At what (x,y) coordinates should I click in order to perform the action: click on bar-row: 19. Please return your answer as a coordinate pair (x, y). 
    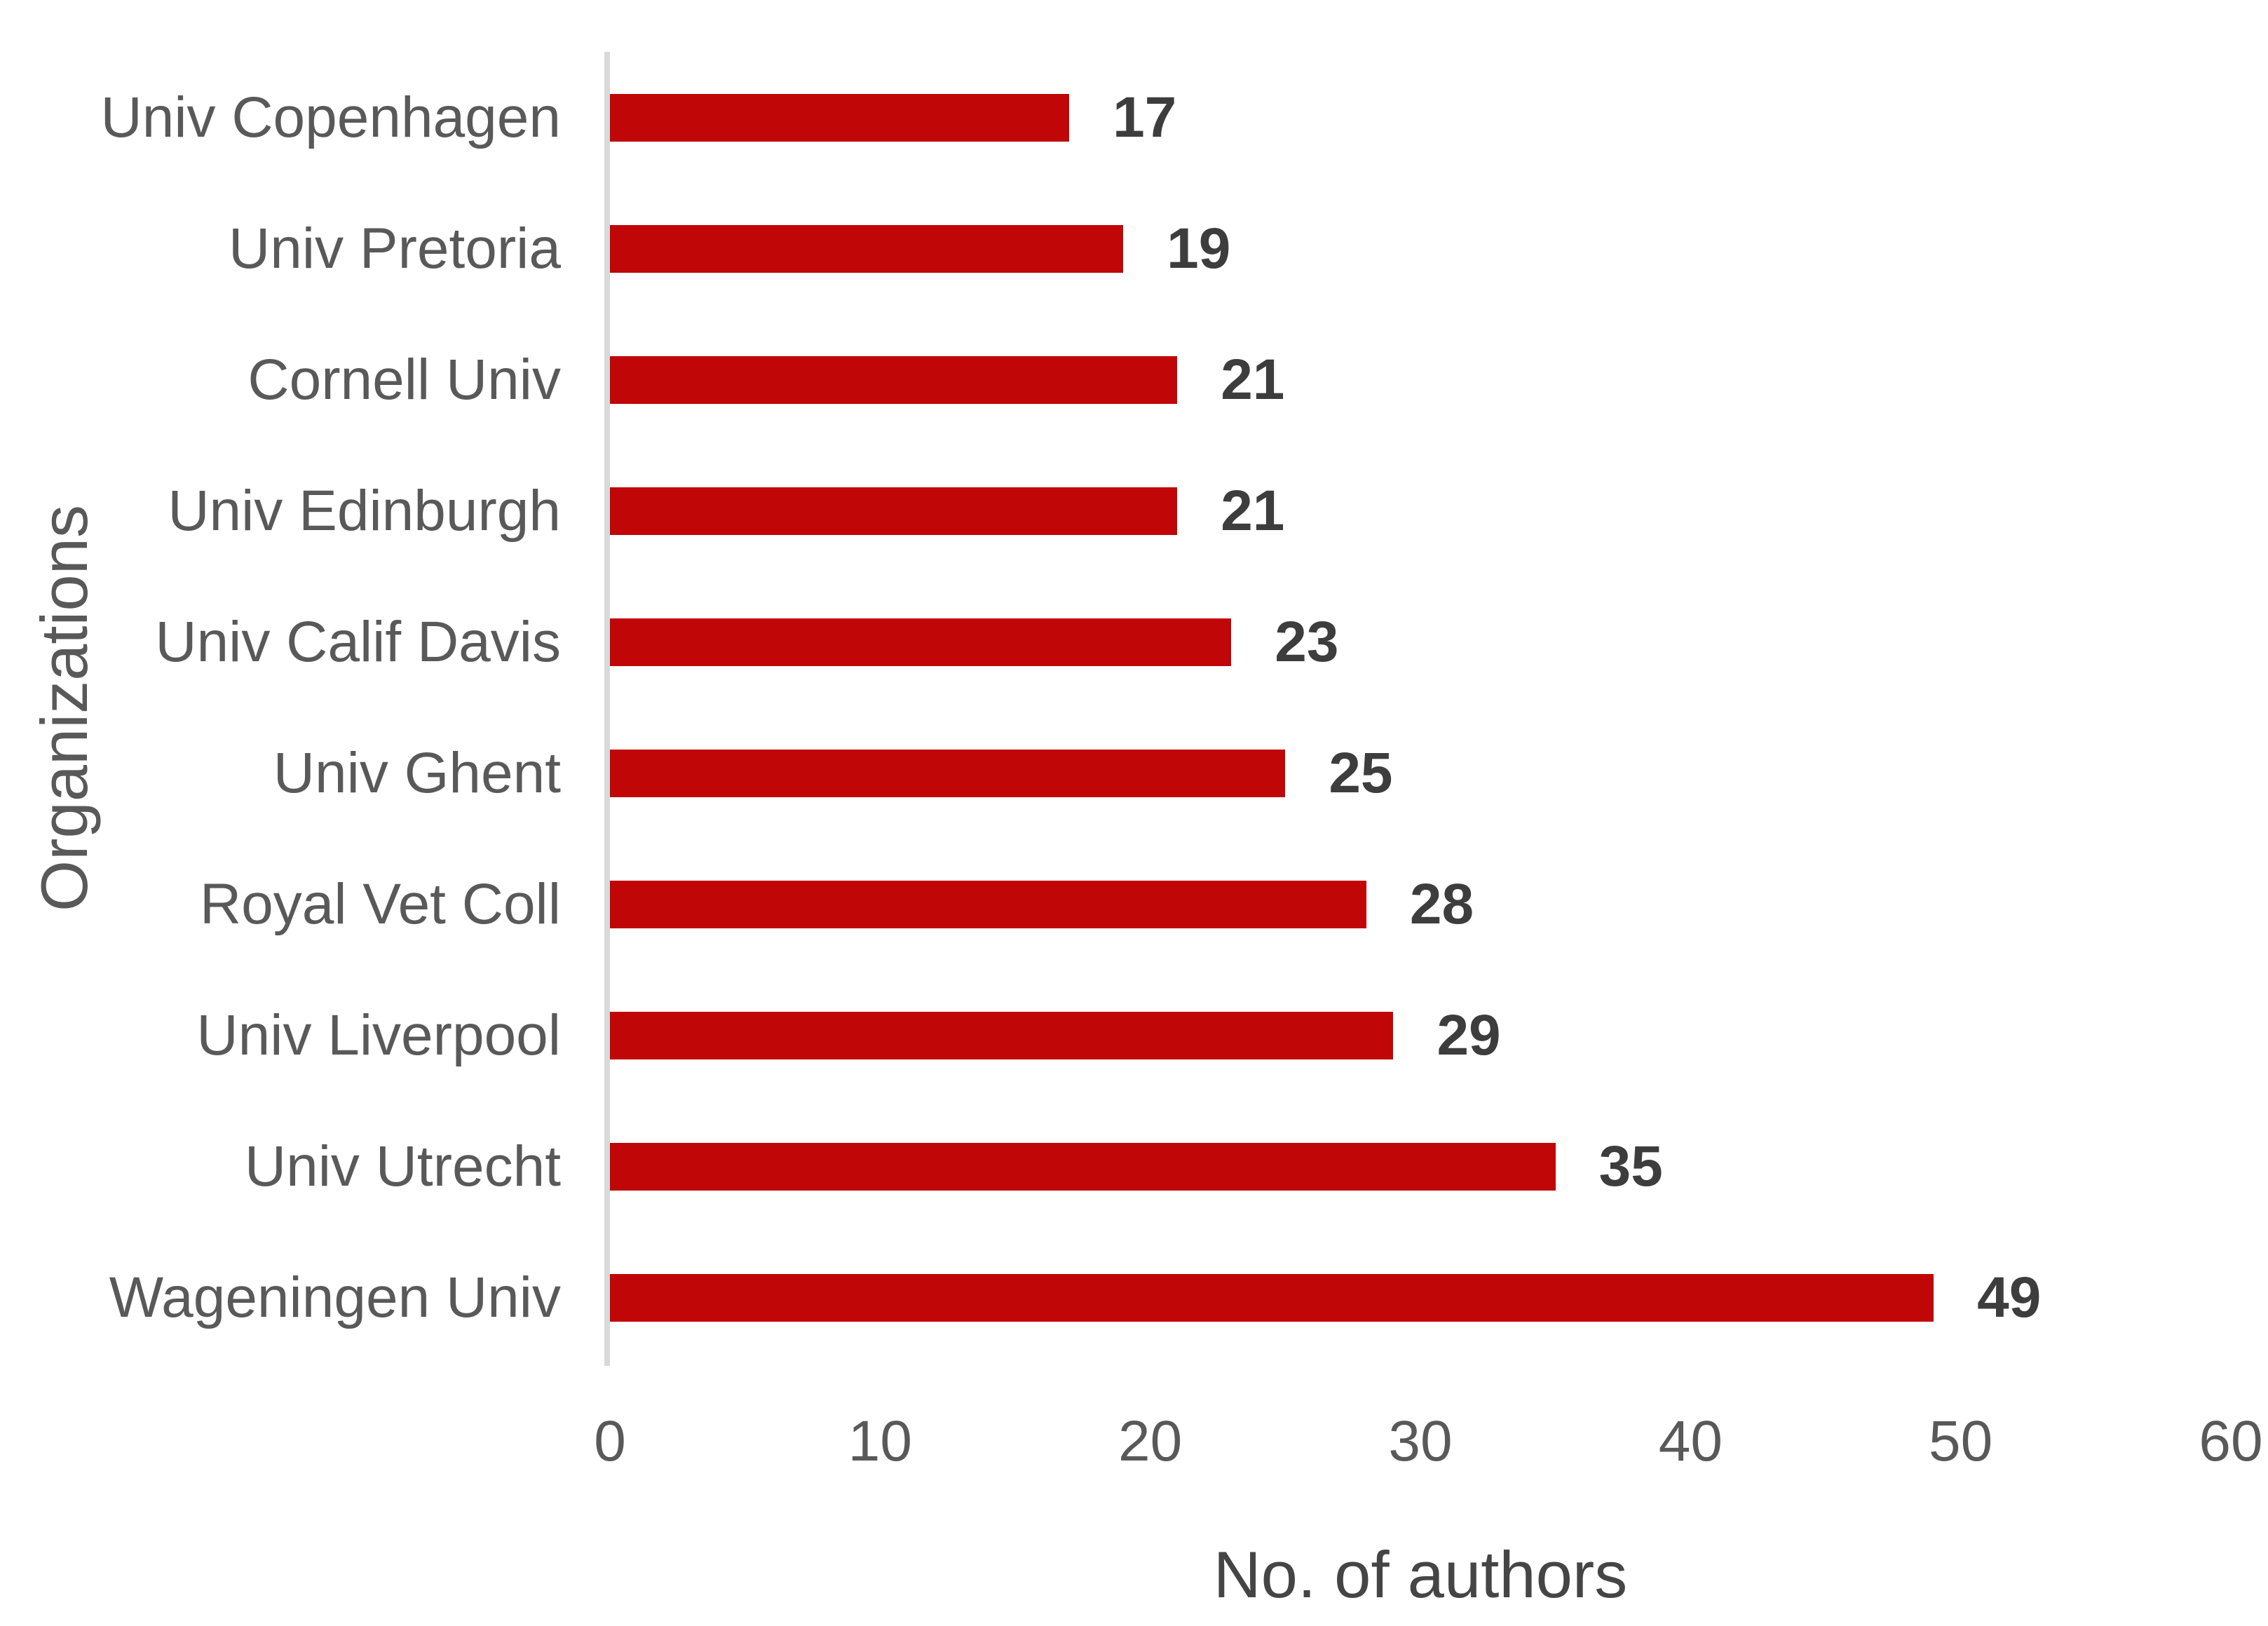
    Looking at the image, I should click on (1420, 248).